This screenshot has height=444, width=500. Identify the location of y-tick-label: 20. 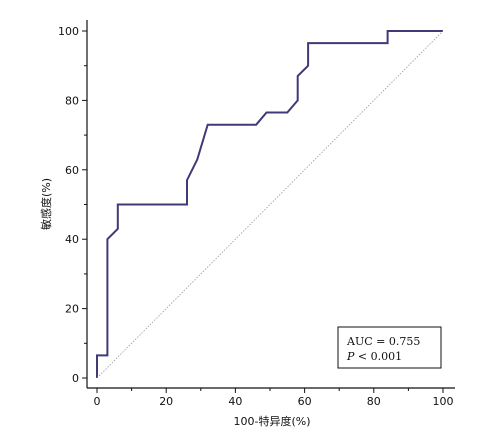
(72, 309).